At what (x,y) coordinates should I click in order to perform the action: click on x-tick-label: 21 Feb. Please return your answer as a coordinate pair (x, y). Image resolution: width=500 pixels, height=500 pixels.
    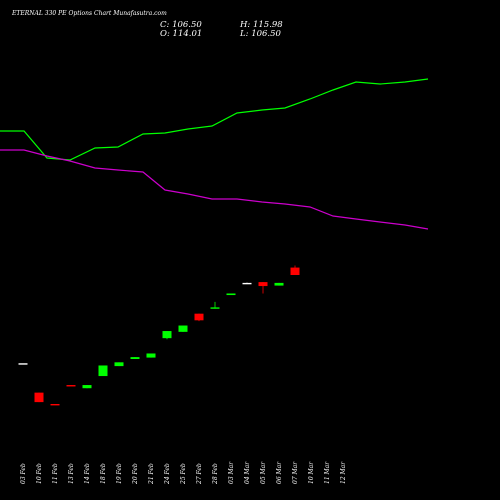
    Looking at the image, I should click on (151, 474).